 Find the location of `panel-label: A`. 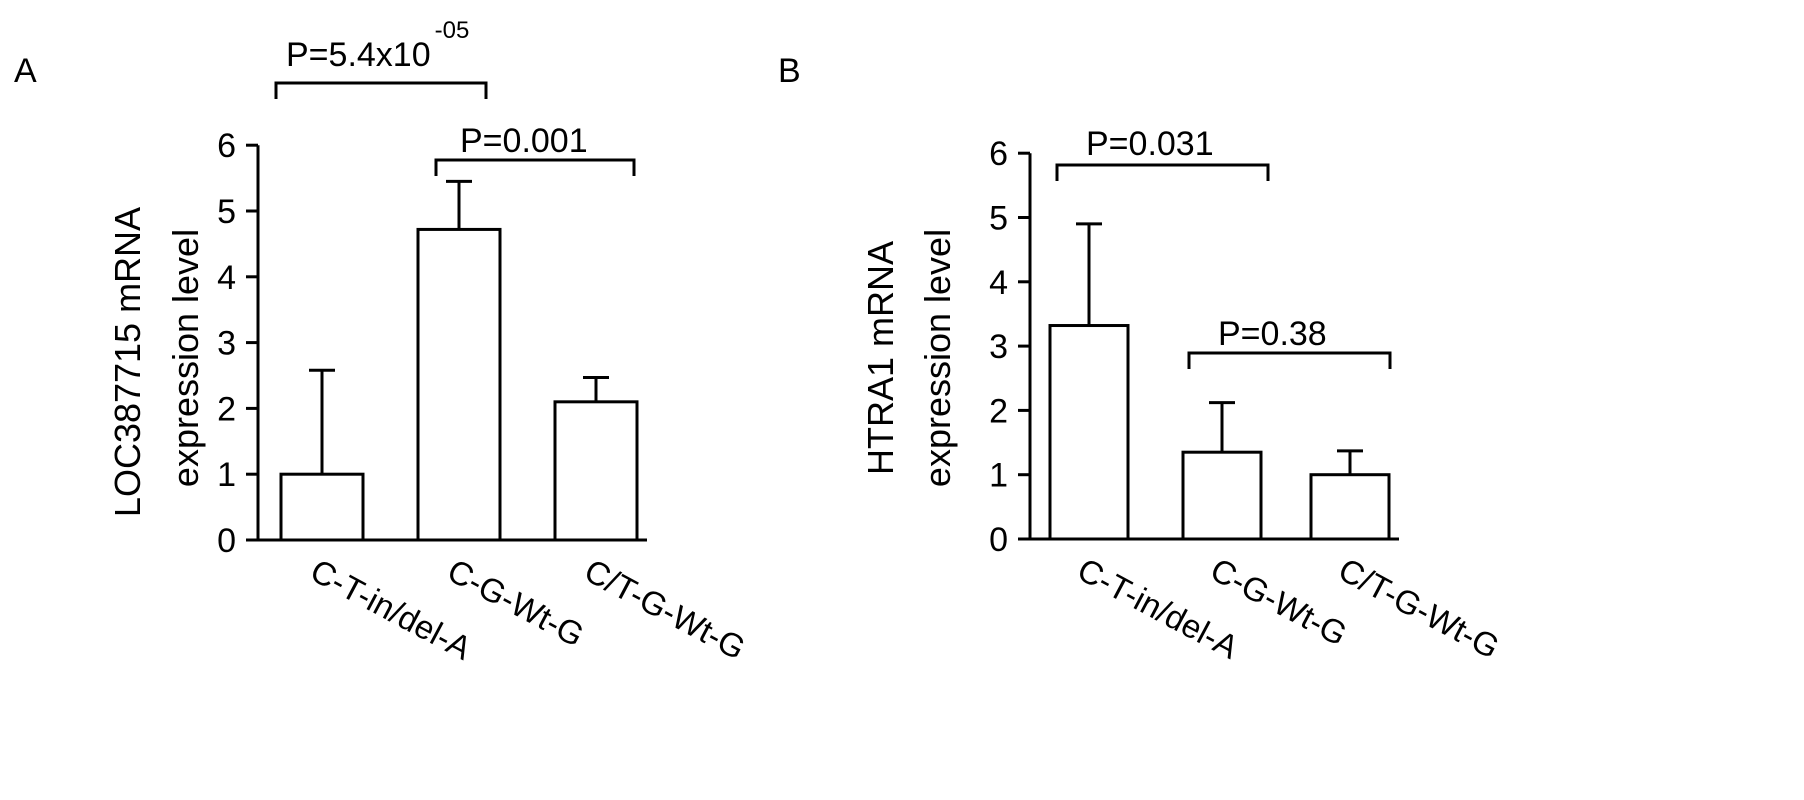

panel-label: A is located at coordinates (25, 71).